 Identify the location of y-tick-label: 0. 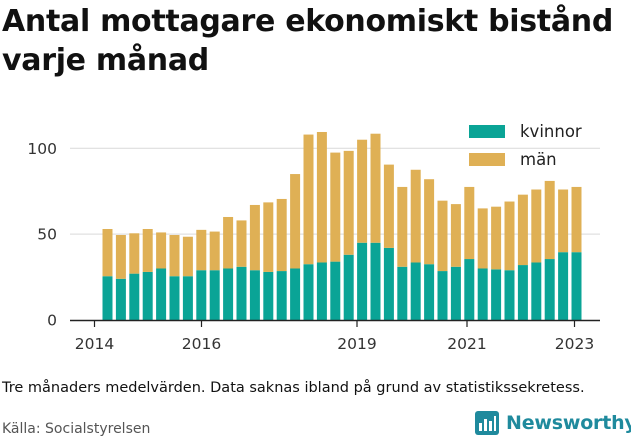
(52, 321).